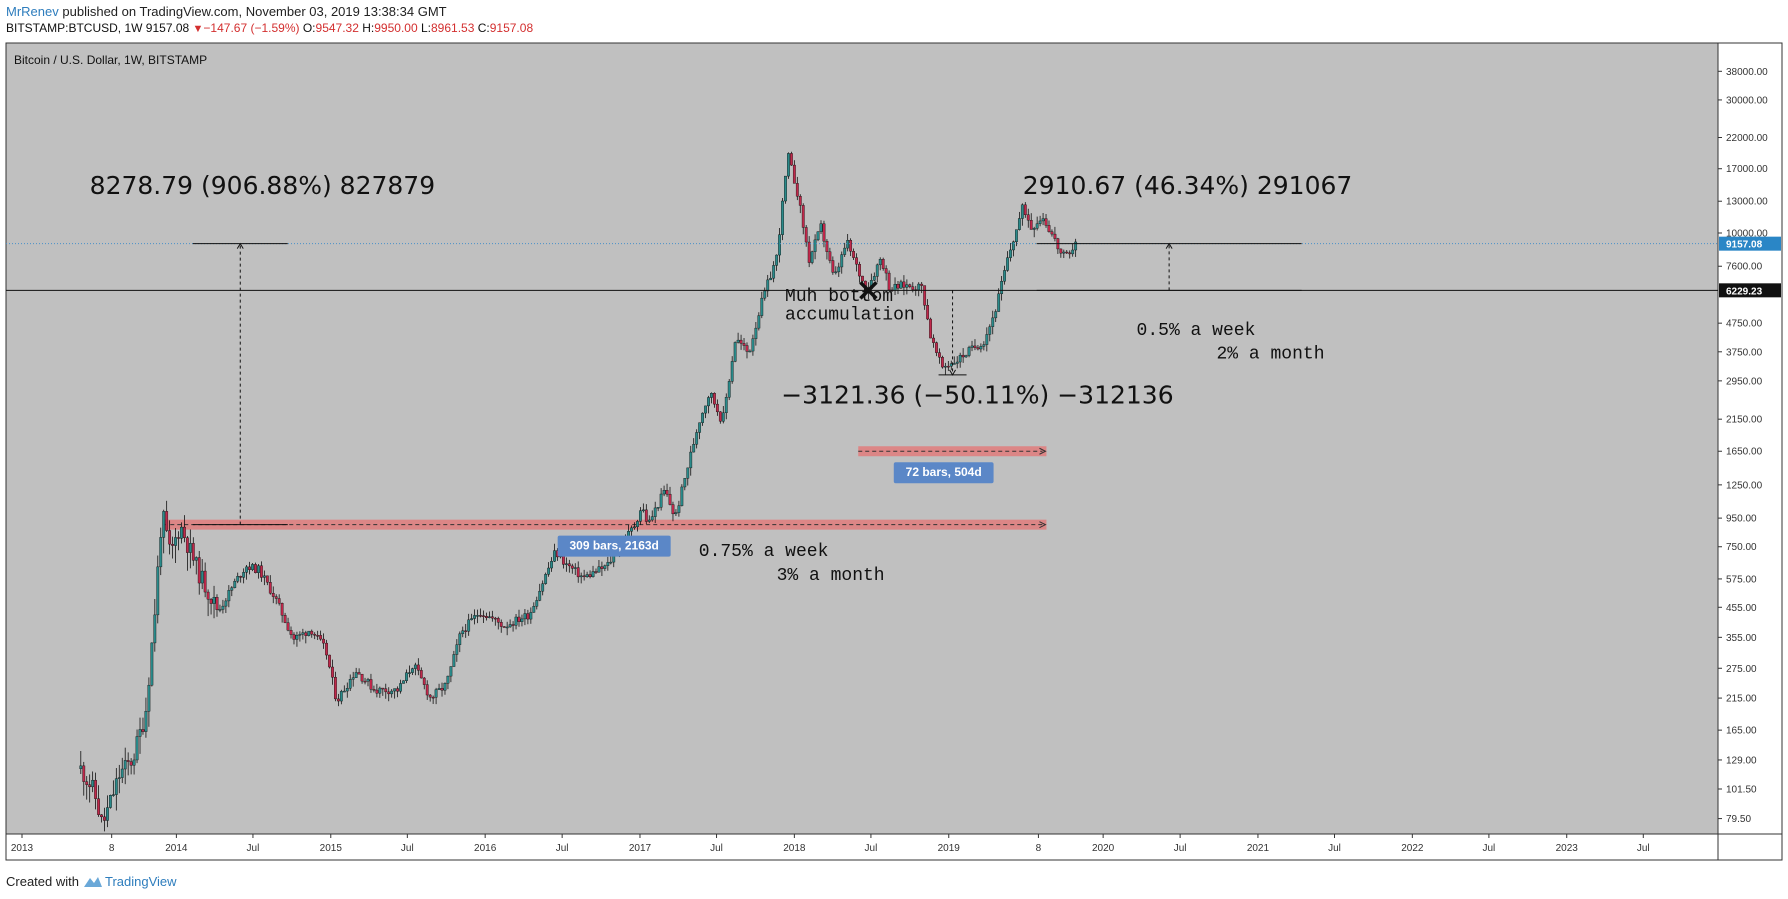 This screenshot has height=899, width=1788. I want to click on created-with-text: Created with, so click(42, 881).